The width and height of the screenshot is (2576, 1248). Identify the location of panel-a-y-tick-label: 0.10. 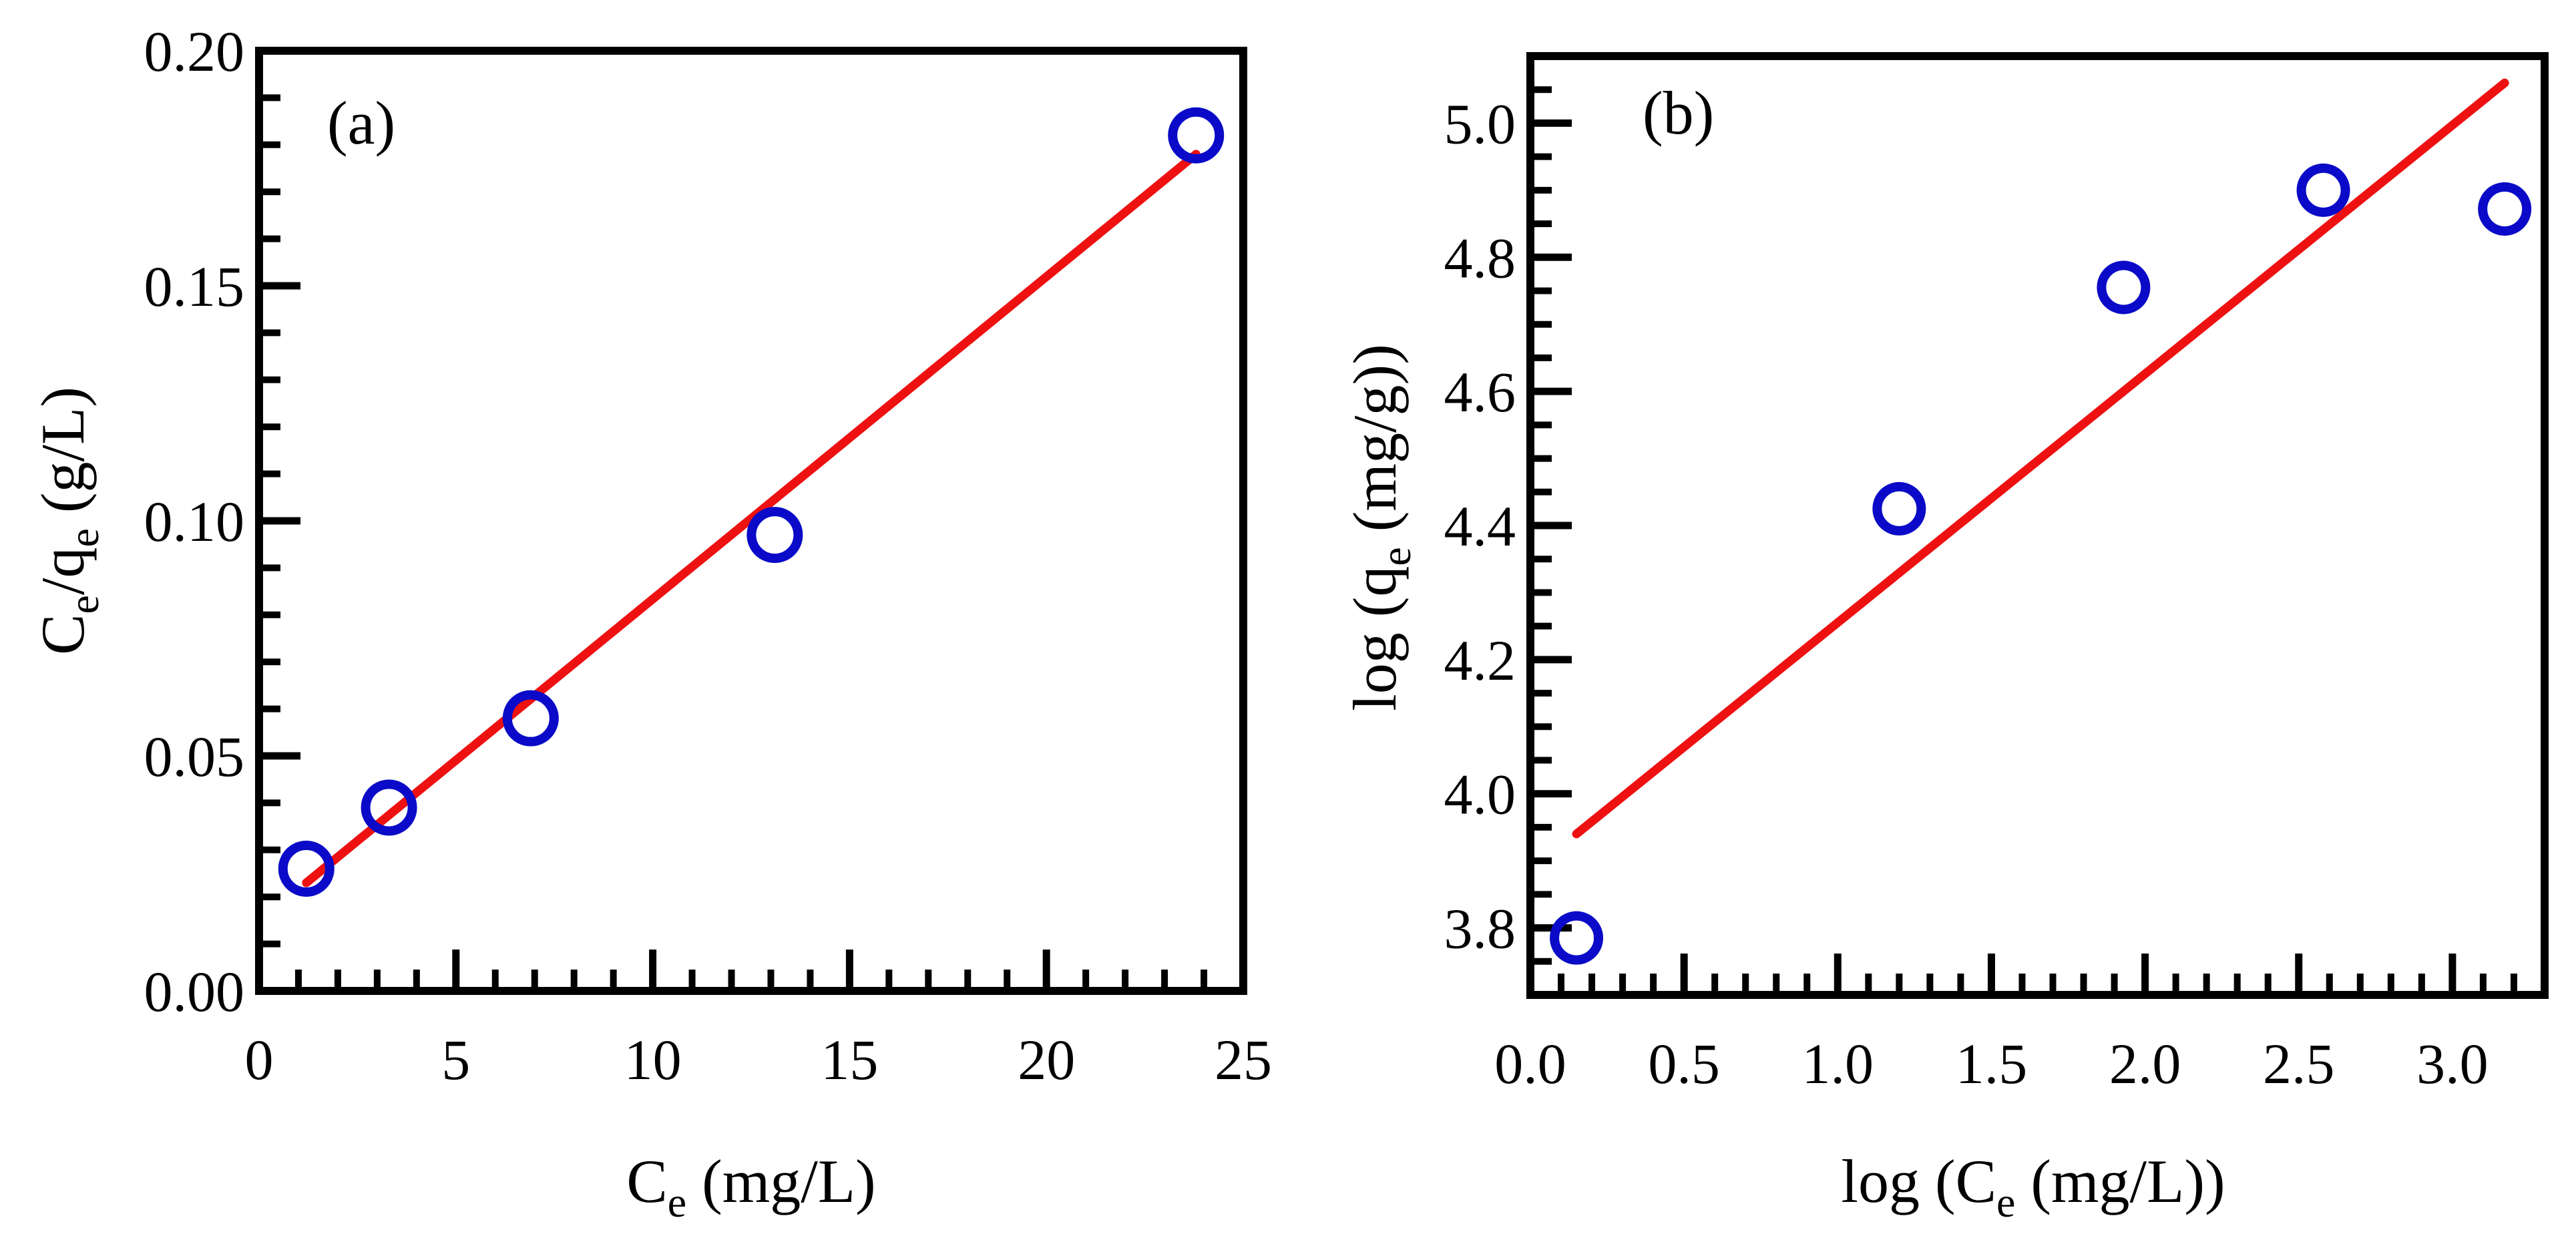
(194, 521).